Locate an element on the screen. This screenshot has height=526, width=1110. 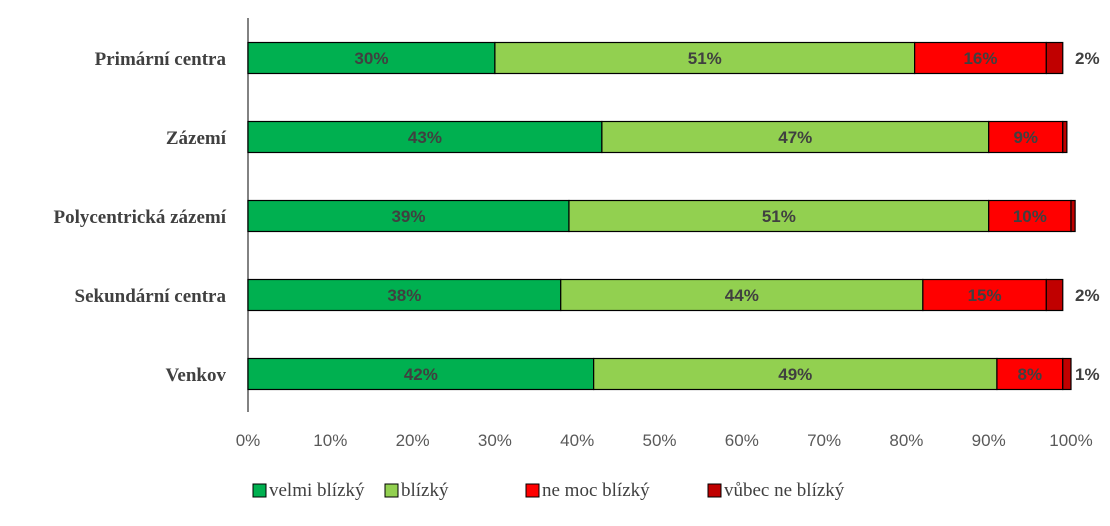
data-label: 38% is located at coordinates (404, 295).